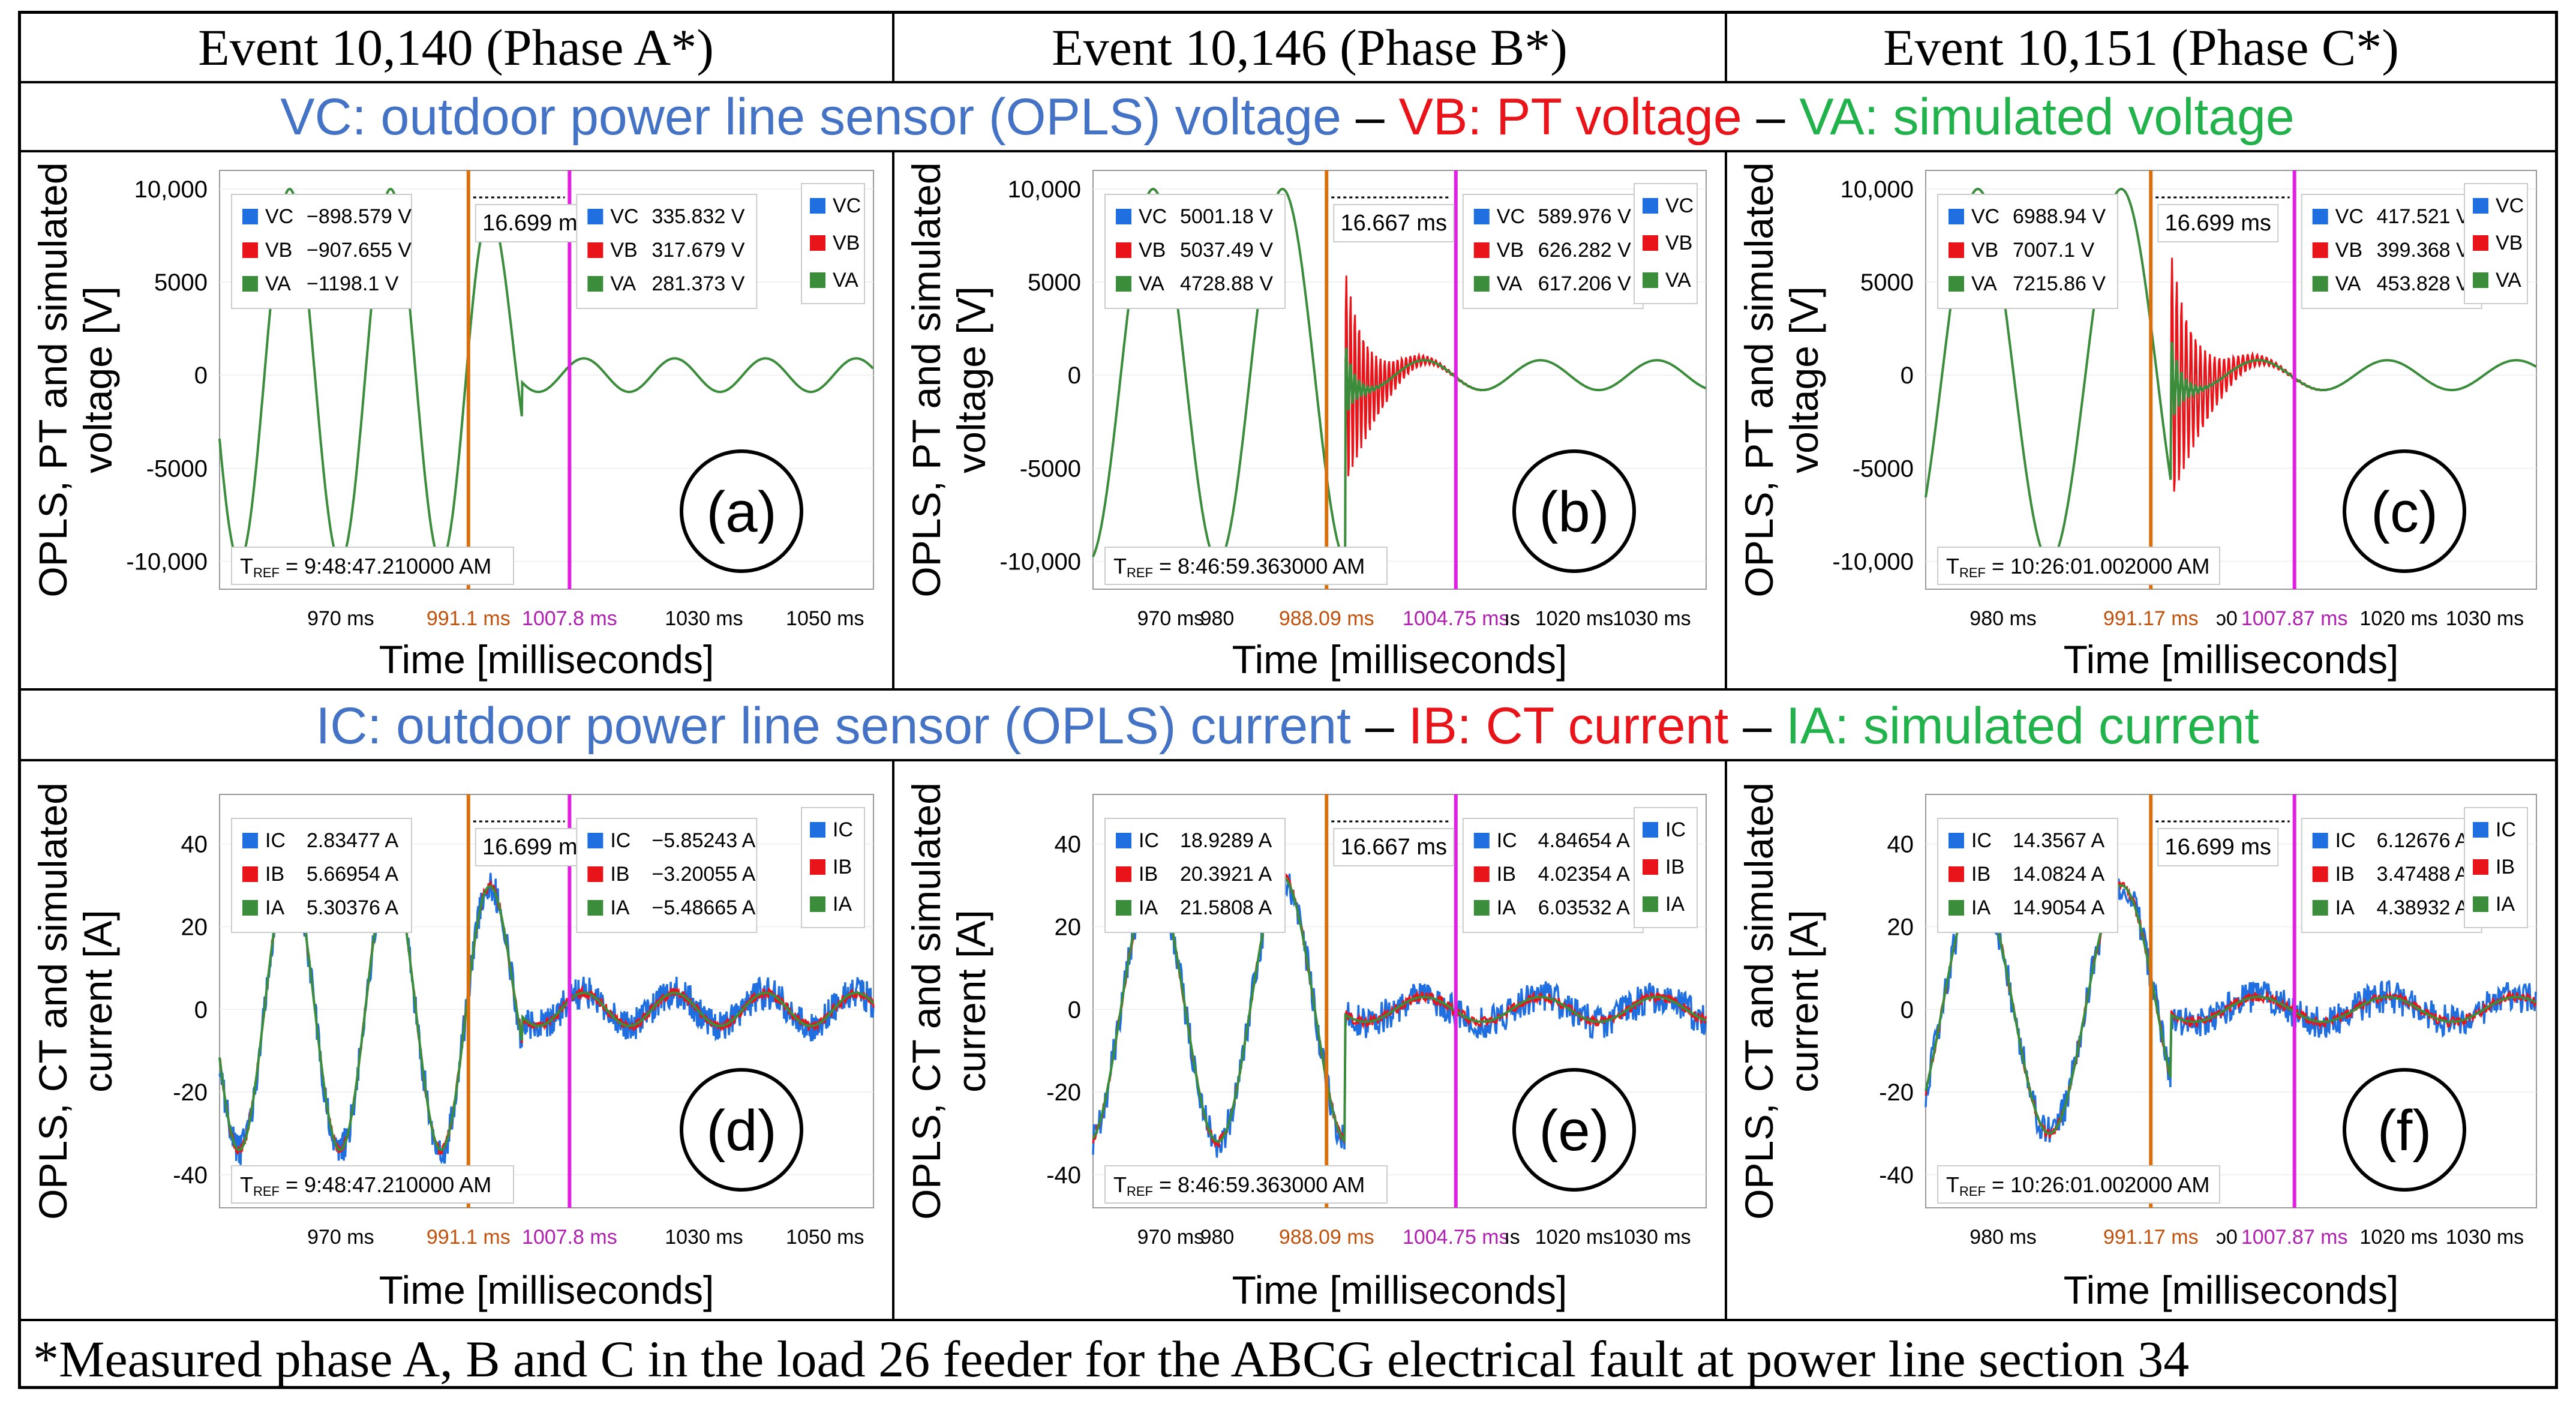 The image size is (2576, 1401). I want to click on readout-2-value: 417.521 V, so click(2423, 217).